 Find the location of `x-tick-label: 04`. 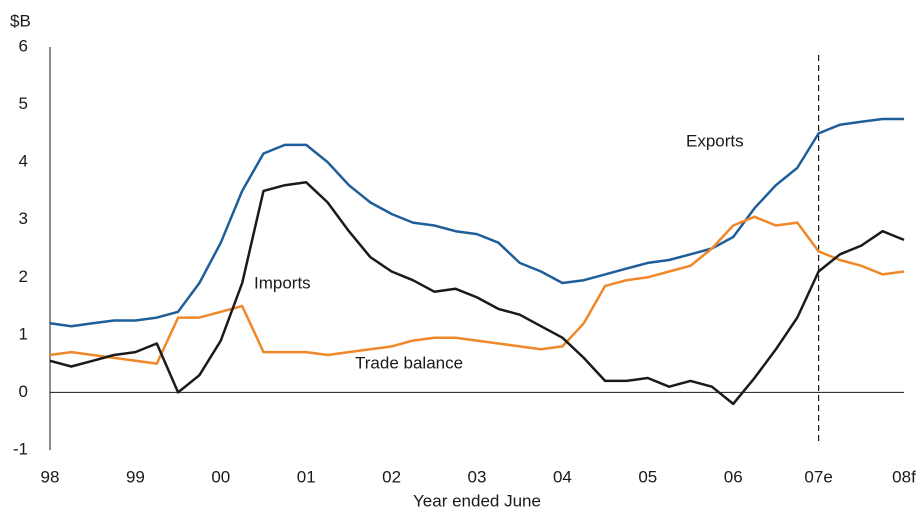

x-tick-label: 04 is located at coordinates (562, 476).